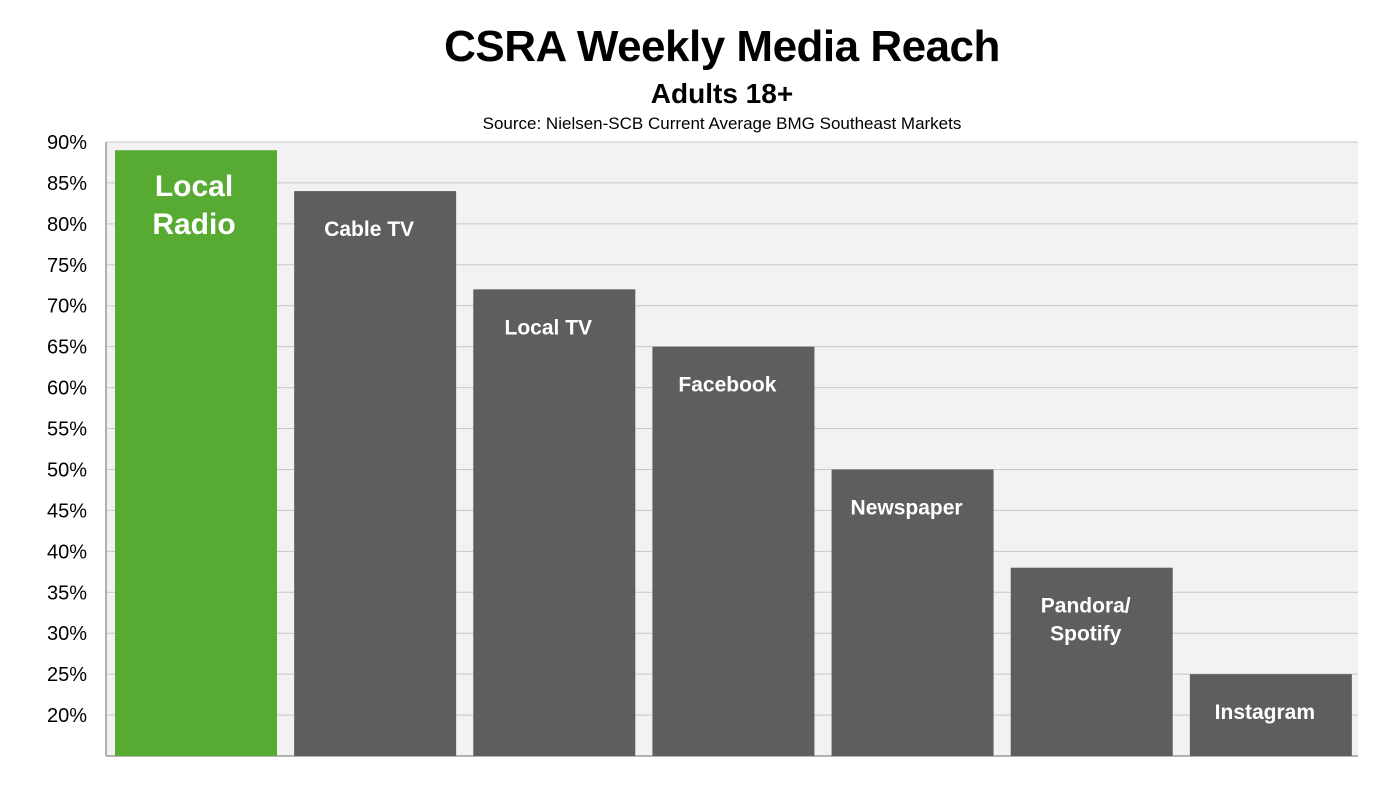 This screenshot has height=812, width=1394. Describe the element at coordinates (67, 470) in the screenshot. I see `y-tick-label: 50%` at that location.